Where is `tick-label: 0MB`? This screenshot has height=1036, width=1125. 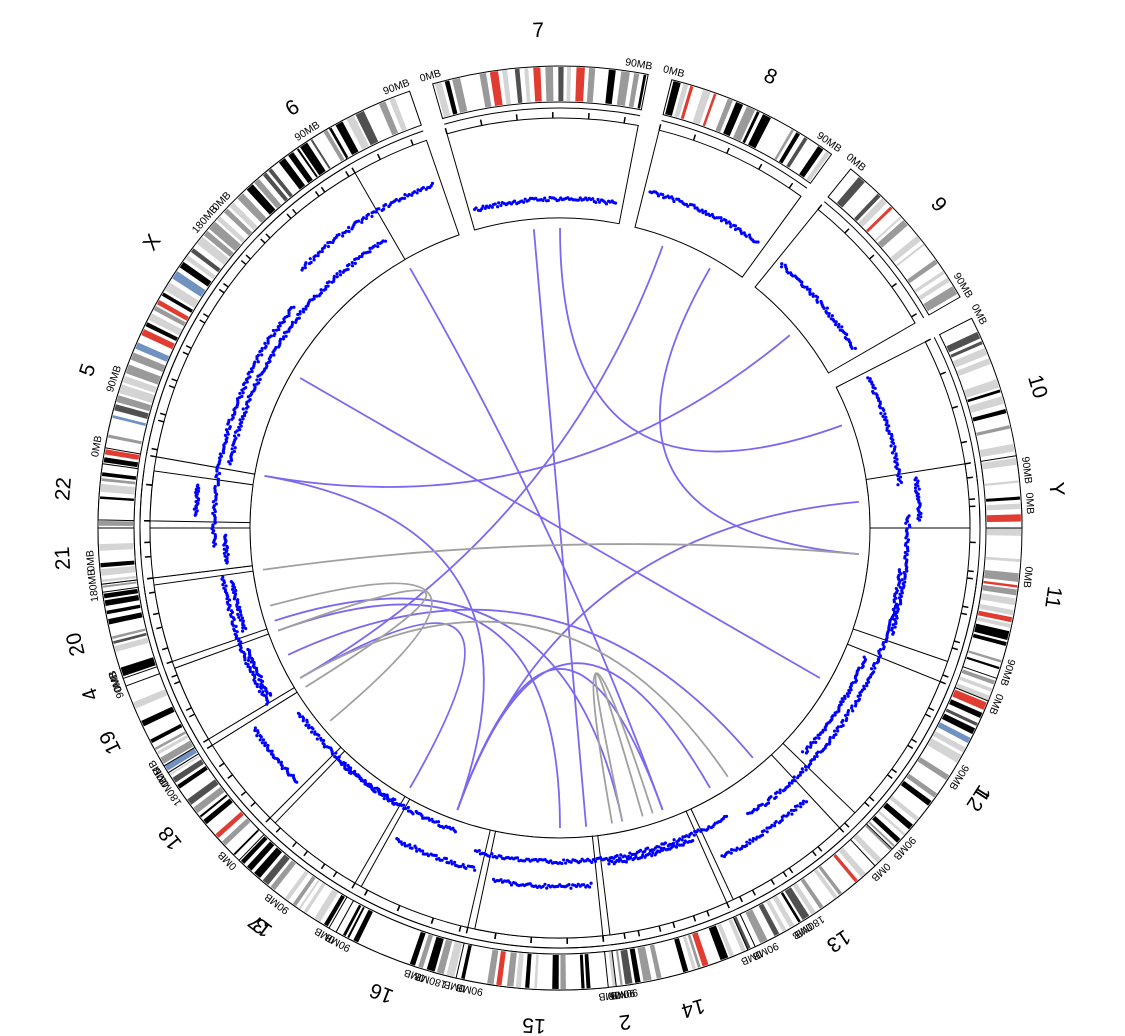
tick-label: 0MB is located at coordinates (856, 162).